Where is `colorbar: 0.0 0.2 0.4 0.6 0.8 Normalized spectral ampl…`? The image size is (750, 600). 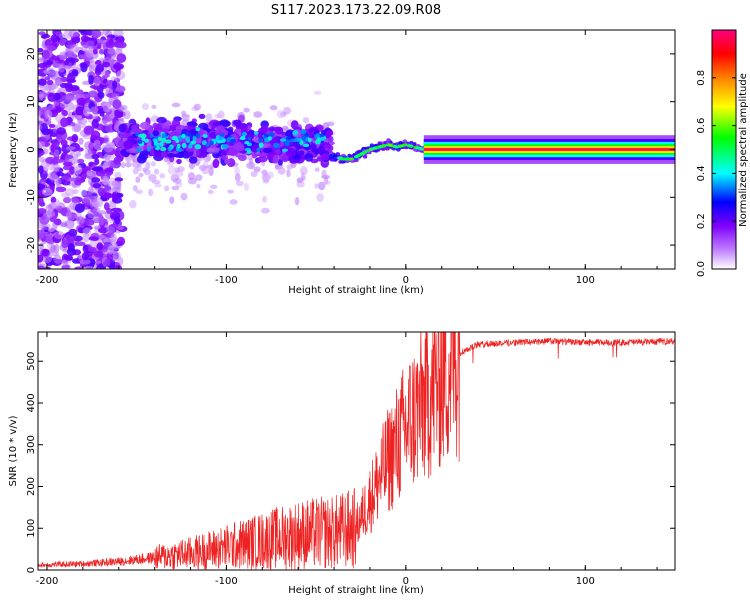
colorbar: 0.0 0.2 0.4 0.6 0.8 Normalized spectral ampl… is located at coordinates (722, 153).